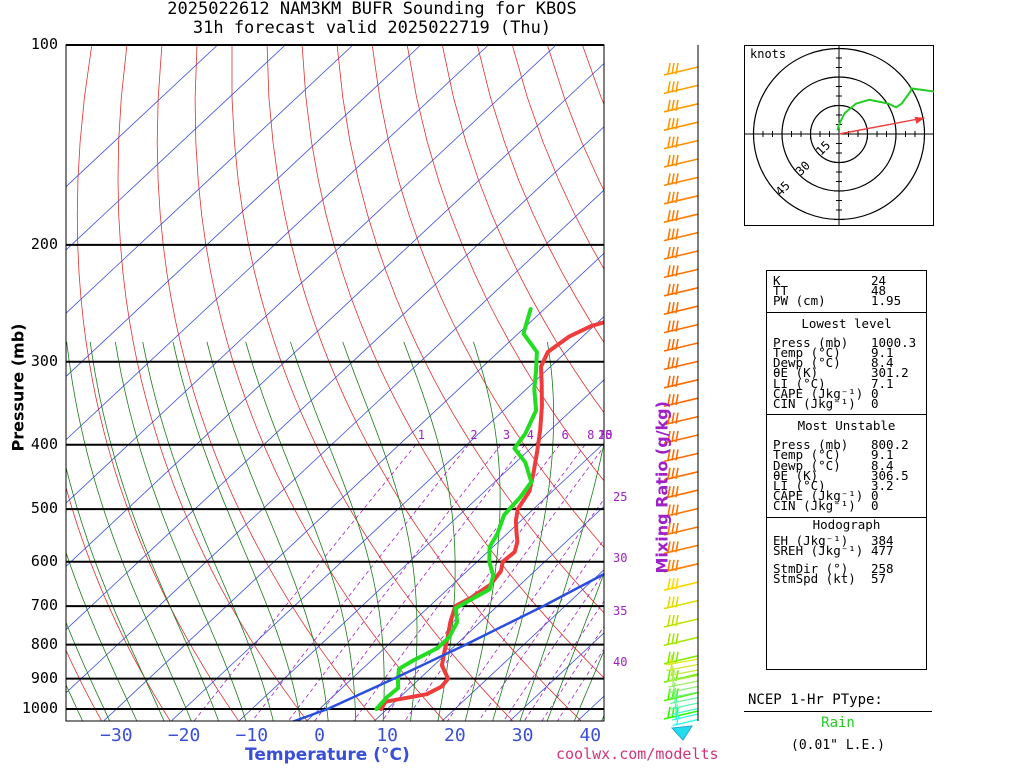  I want to click on temperature-tick-label: 40, so click(590, 735).